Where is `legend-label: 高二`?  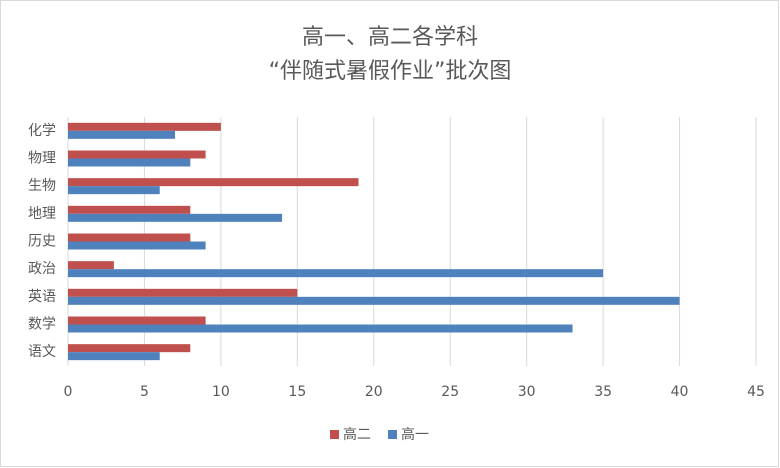
legend-label: 高二 is located at coordinates (357, 434).